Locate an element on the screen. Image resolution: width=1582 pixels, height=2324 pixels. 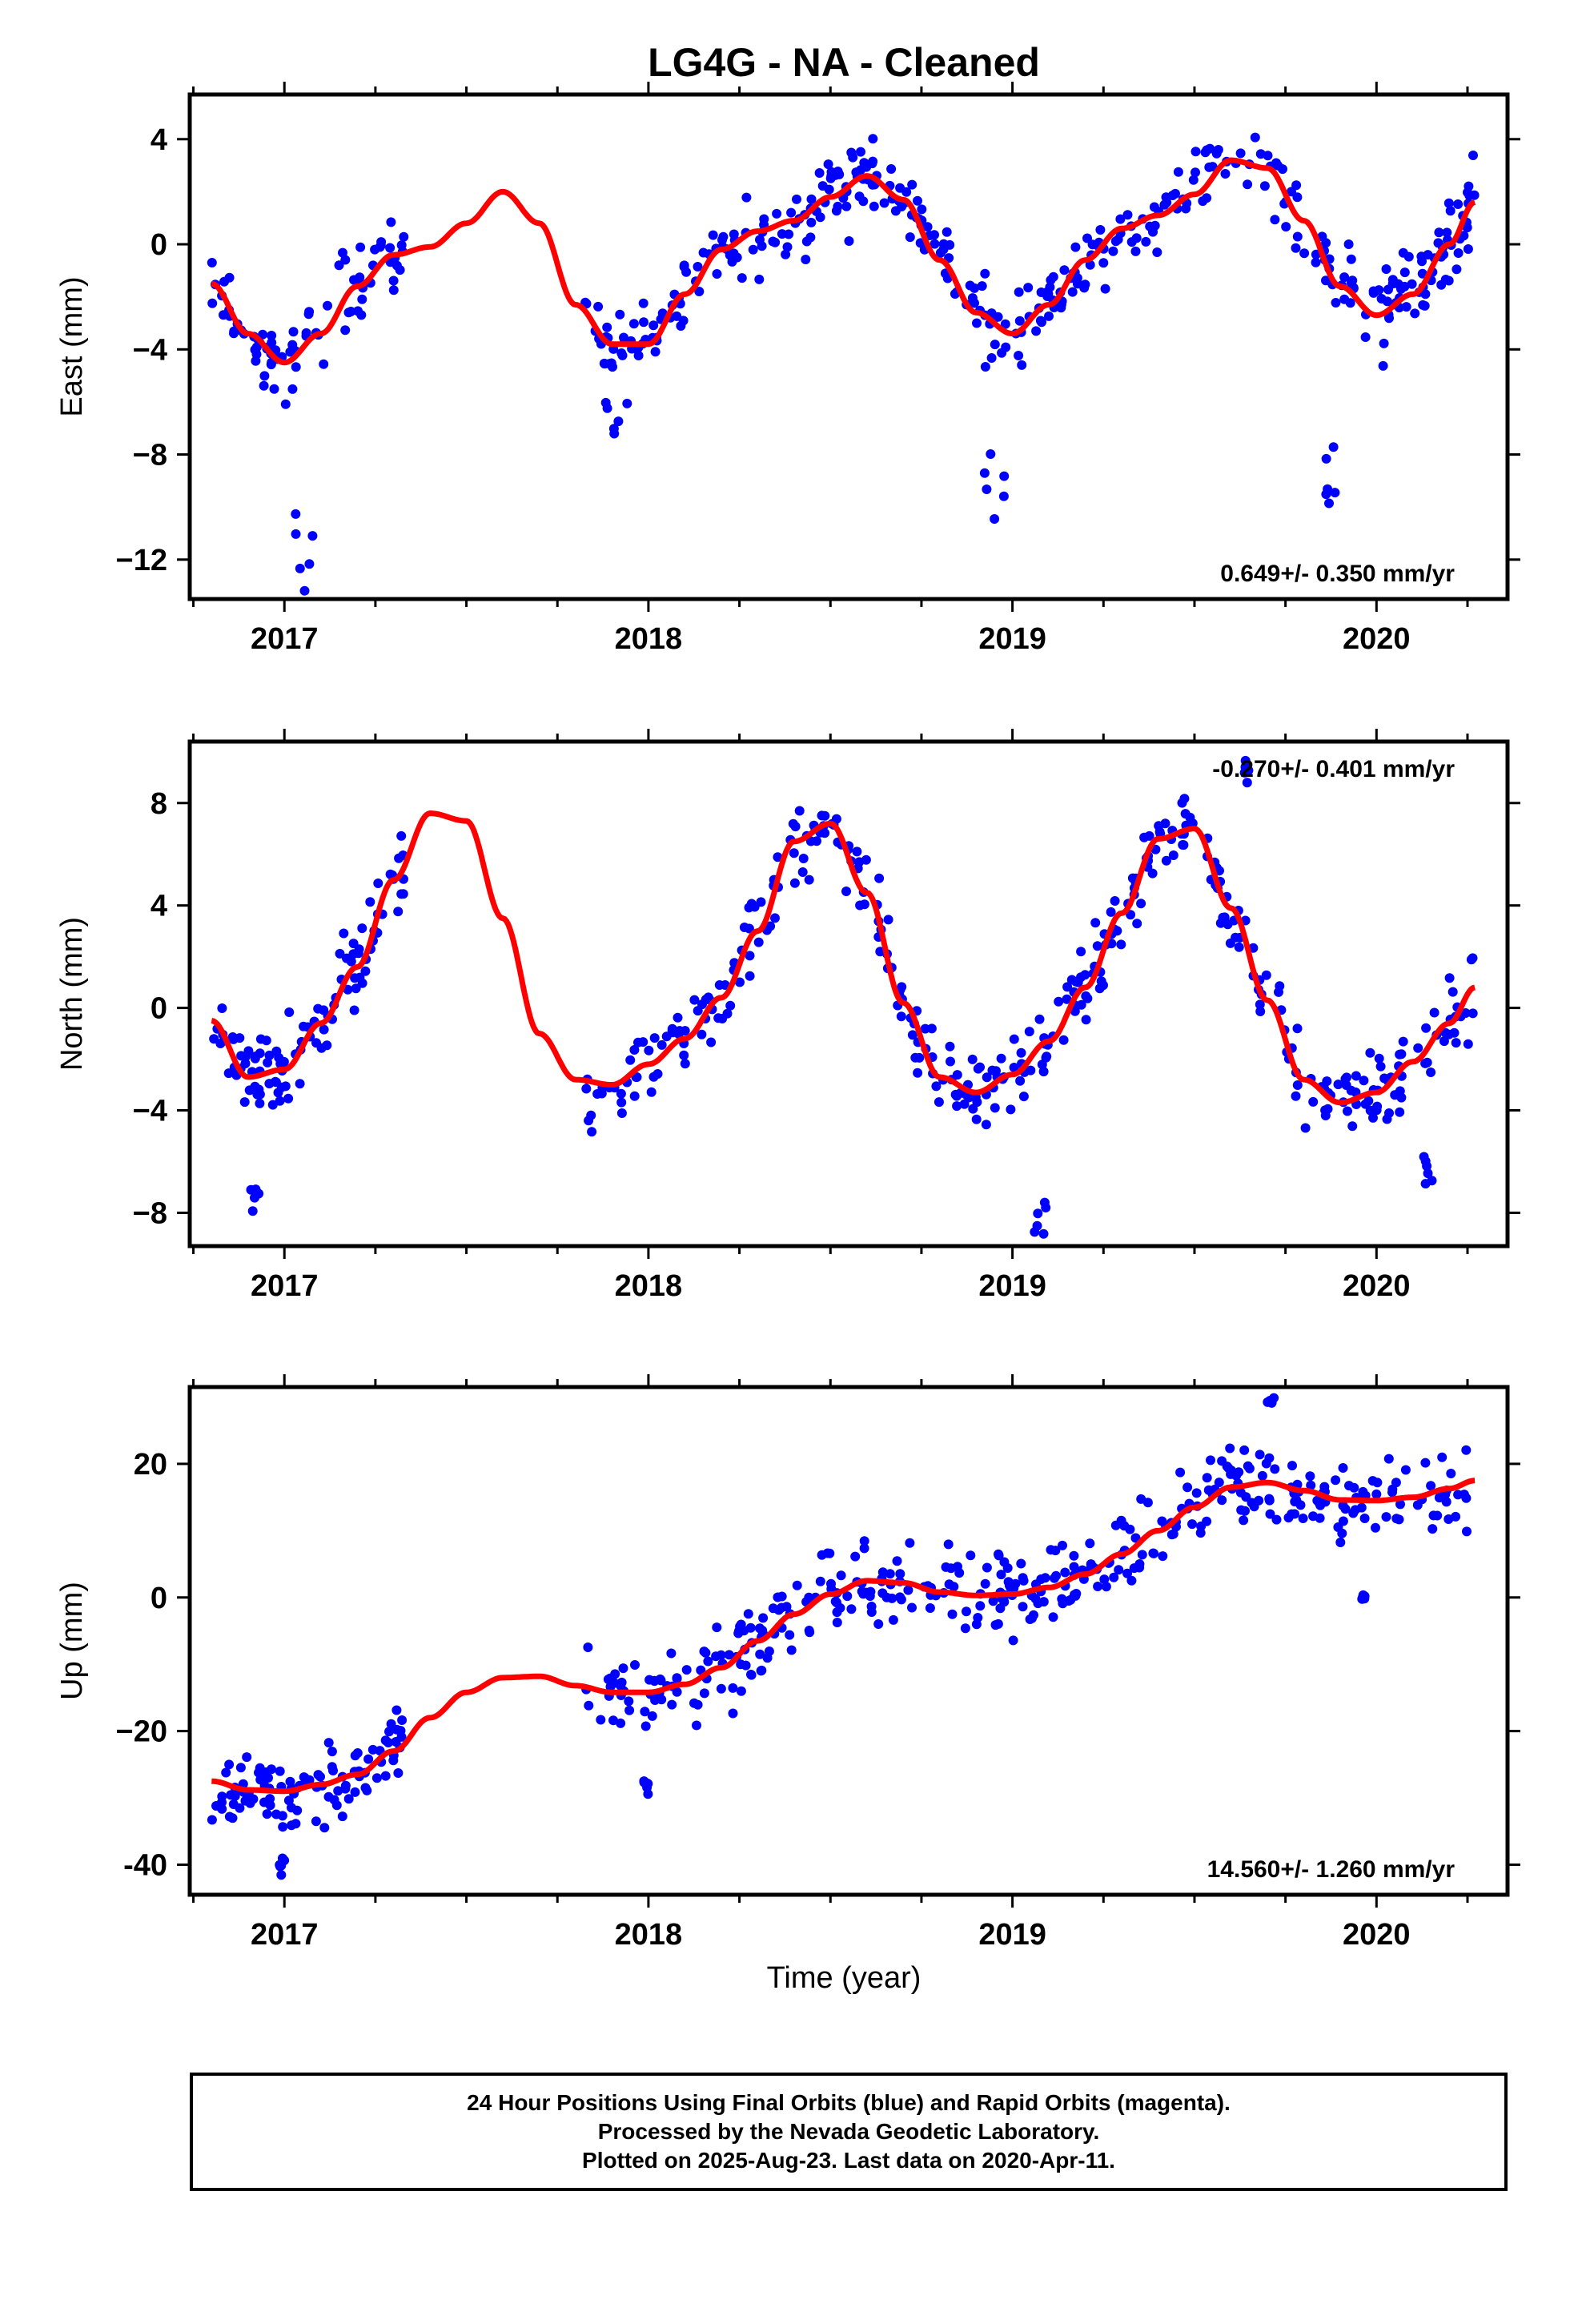
velocity-annotation: -0.270+/- 0.401 mm/yr is located at coordinates (1333, 769).